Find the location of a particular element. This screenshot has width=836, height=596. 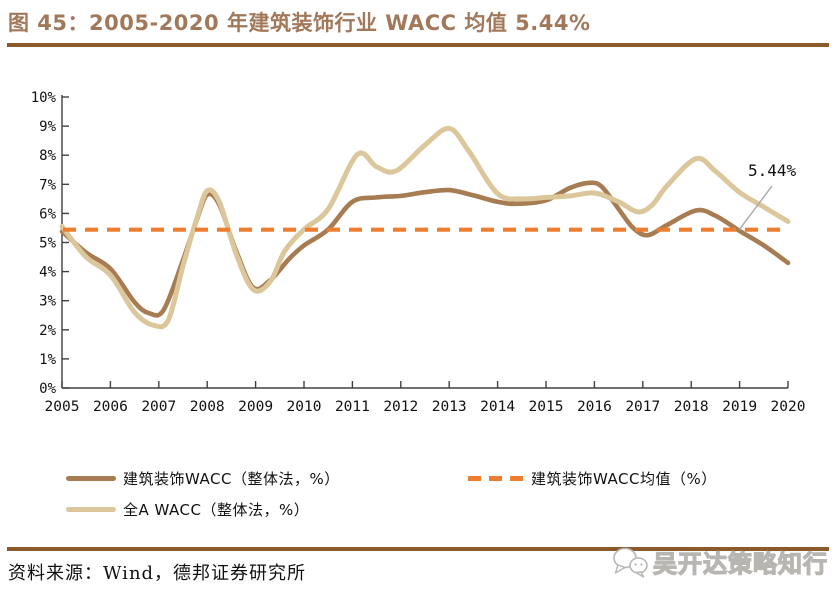

x-tick-label: 2019 is located at coordinates (739, 407).